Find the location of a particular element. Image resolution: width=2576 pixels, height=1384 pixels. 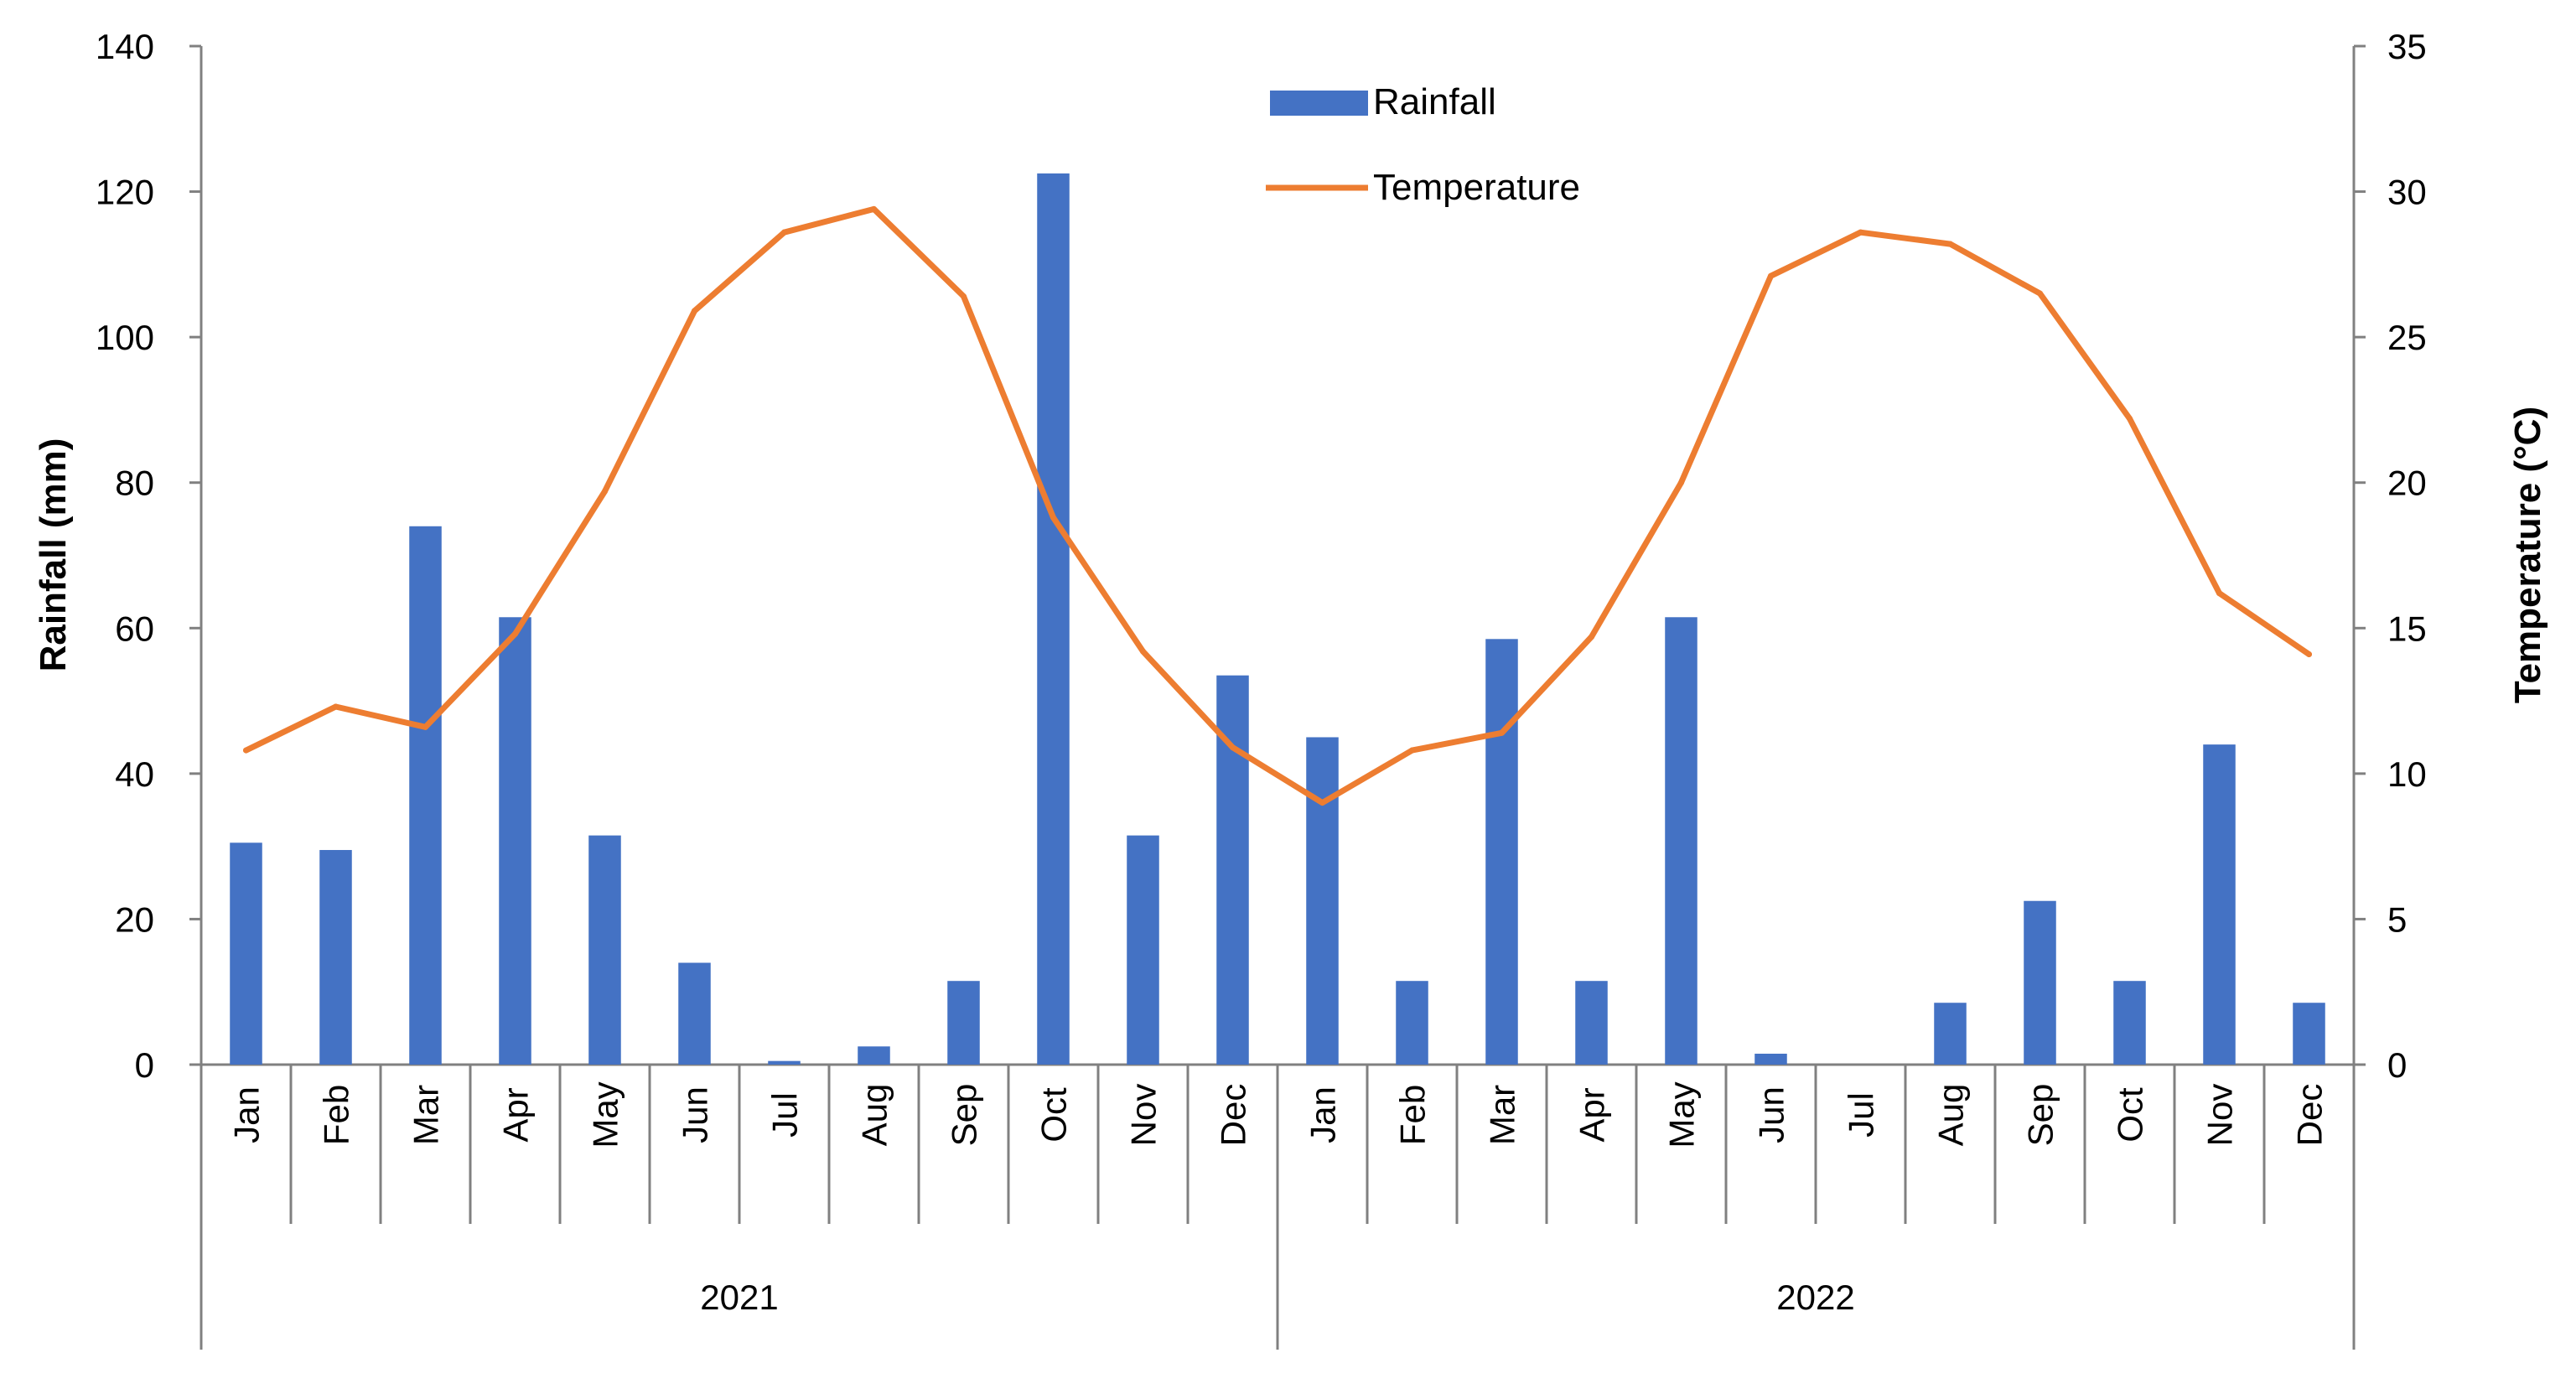

right-tick-label: 10 is located at coordinates (2407, 774).